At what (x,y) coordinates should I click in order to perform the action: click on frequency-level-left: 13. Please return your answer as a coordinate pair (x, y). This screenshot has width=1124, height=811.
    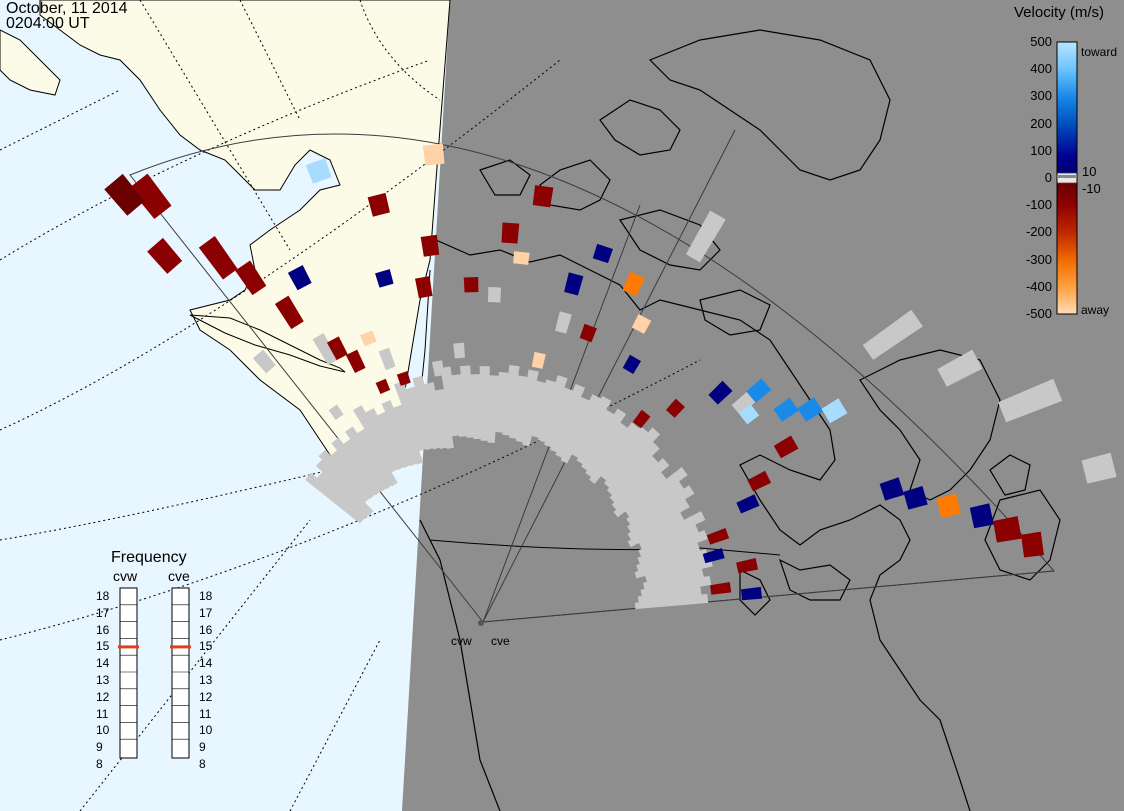
    Looking at the image, I should click on (103, 680).